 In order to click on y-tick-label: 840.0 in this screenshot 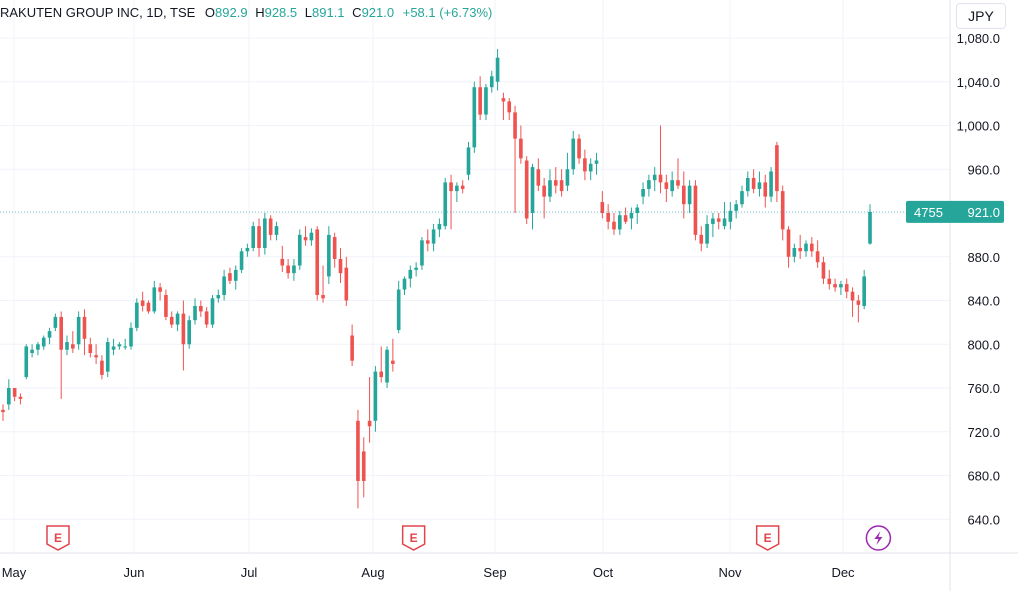, I will do `click(983, 301)`.